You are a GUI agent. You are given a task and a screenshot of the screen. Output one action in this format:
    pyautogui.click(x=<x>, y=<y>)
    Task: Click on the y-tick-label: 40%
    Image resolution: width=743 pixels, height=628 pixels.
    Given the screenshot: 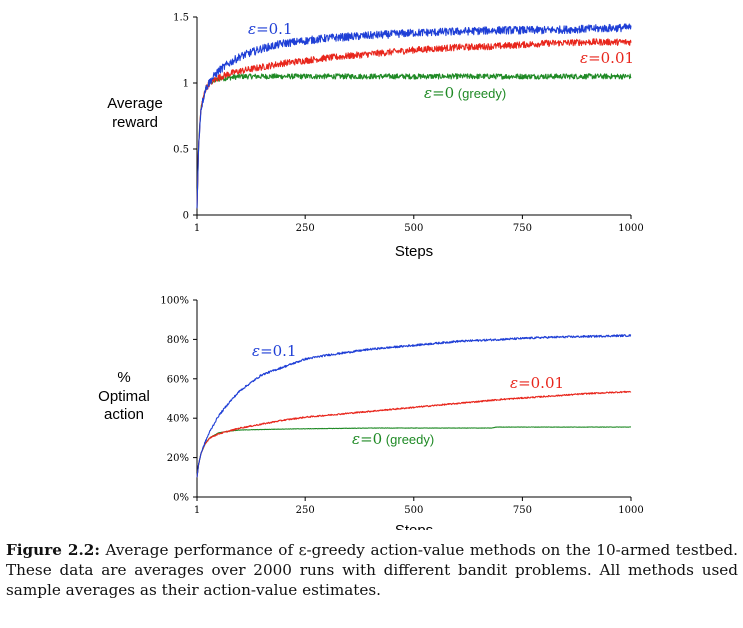 What is the action you would take?
    pyautogui.click(x=178, y=419)
    